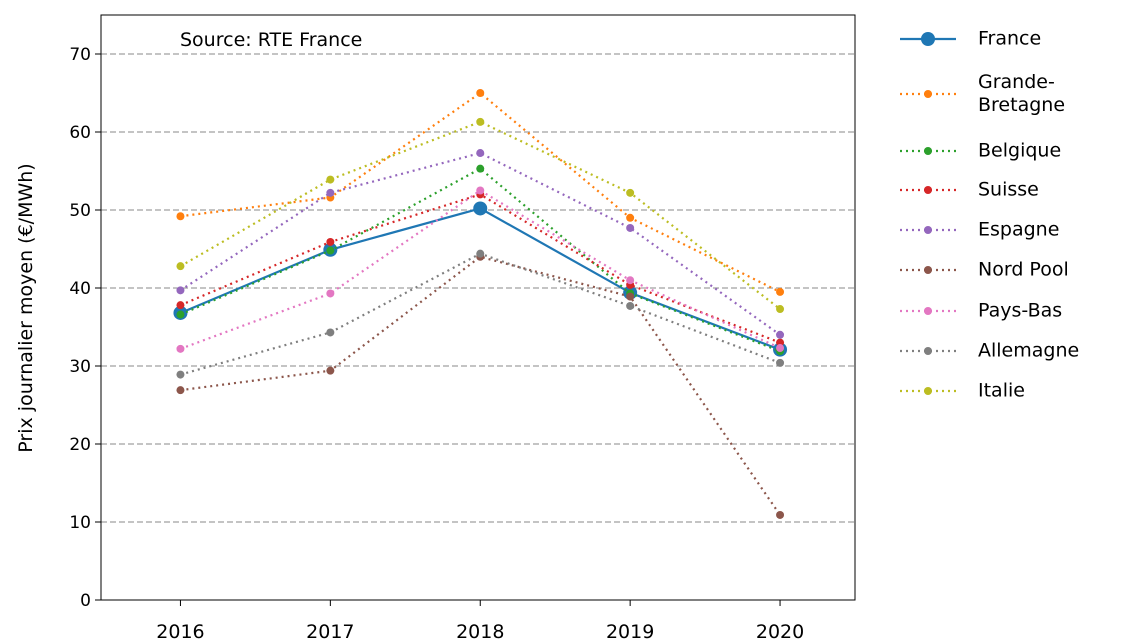 Image resolution: width=1121 pixels, height=641 pixels. I want to click on y-axis-label: Prix journalier moyen (€/MWh), so click(26, 307).